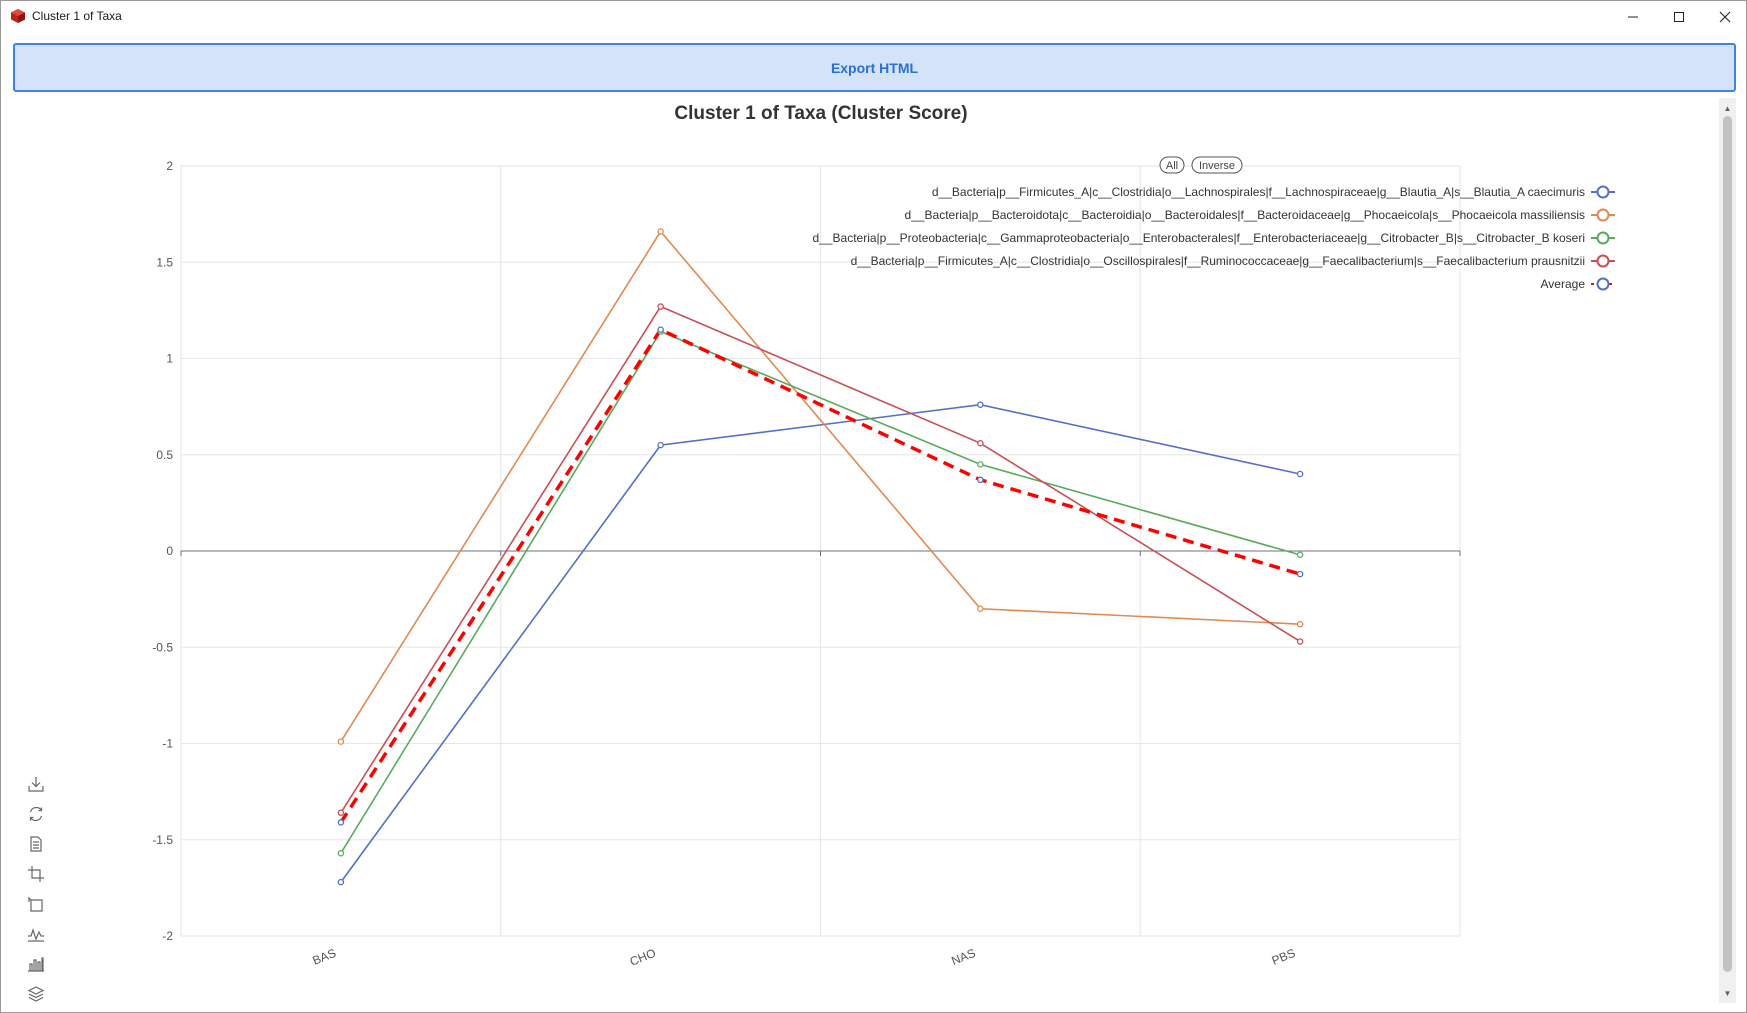  I want to click on minimize-icon, so click(1633, 16).